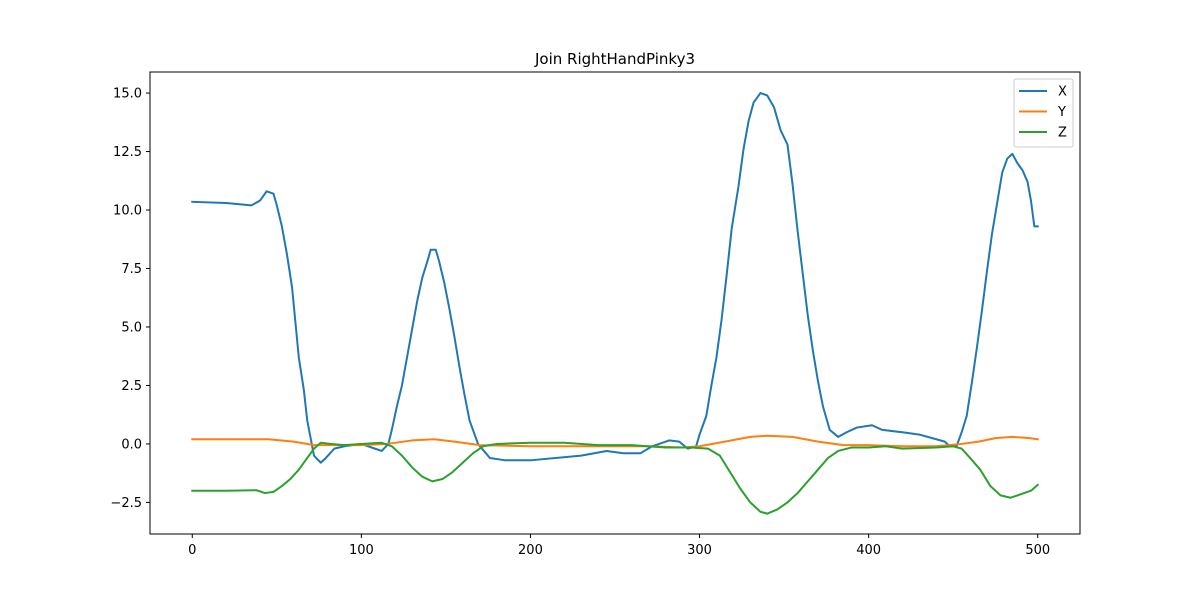 The height and width of the screenshot is (600, 1200). What do you see at coordinates (127, 152) in the screenshot?
I see `y-tick-label: 12.5` at bounding box center [127, 152].